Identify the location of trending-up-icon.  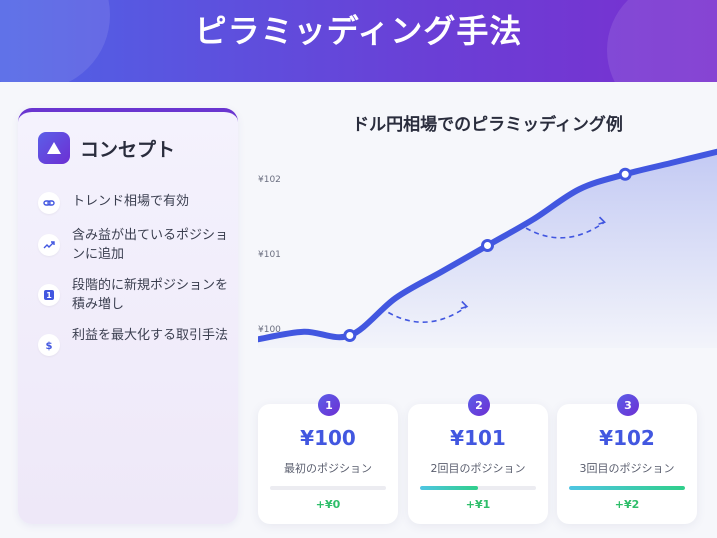
(49, 245).